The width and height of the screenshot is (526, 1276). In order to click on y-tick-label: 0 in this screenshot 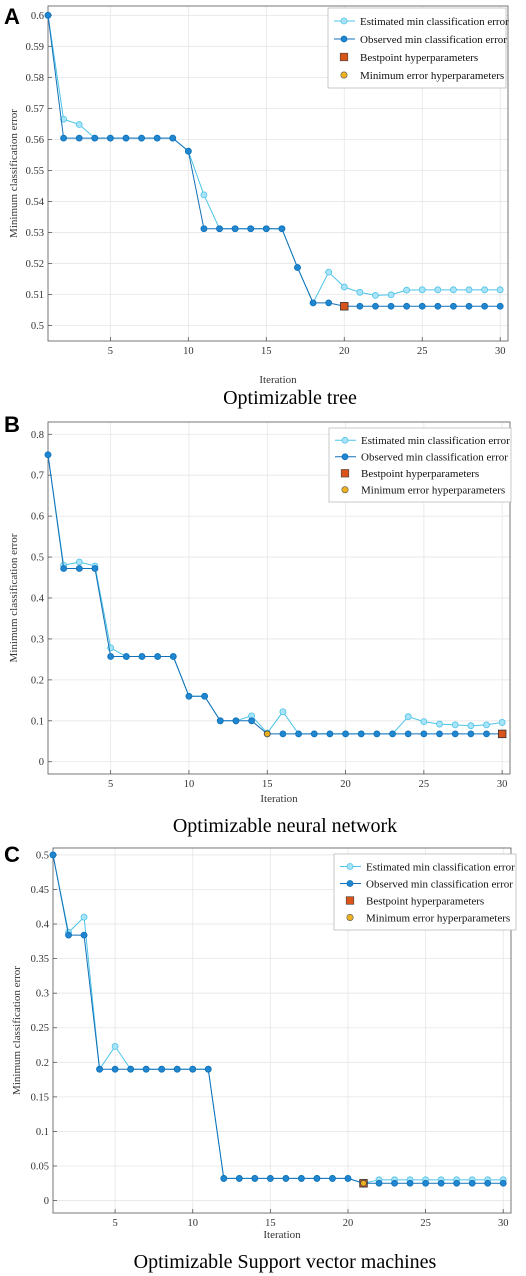, I will do `click(46, 1201)`.